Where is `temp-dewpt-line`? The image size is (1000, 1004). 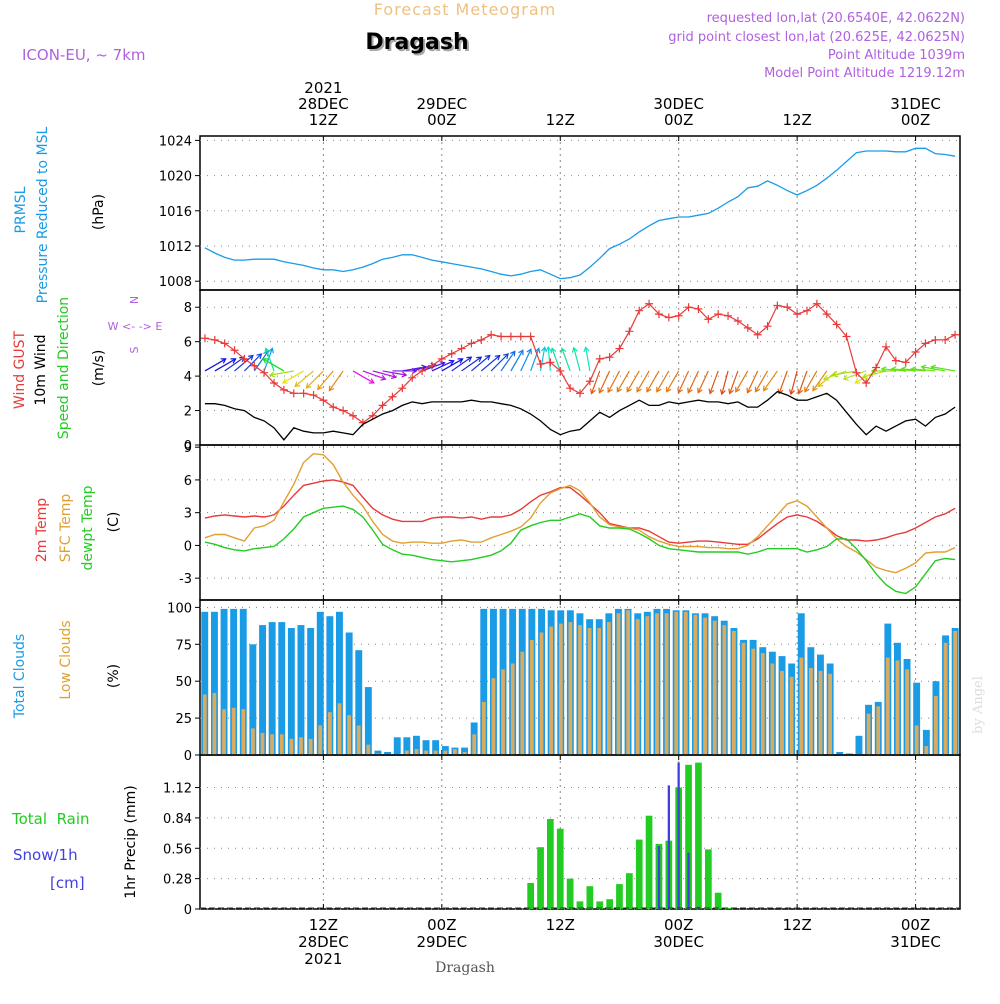
temp-dewpt-line is located at coordinates (580, 550).